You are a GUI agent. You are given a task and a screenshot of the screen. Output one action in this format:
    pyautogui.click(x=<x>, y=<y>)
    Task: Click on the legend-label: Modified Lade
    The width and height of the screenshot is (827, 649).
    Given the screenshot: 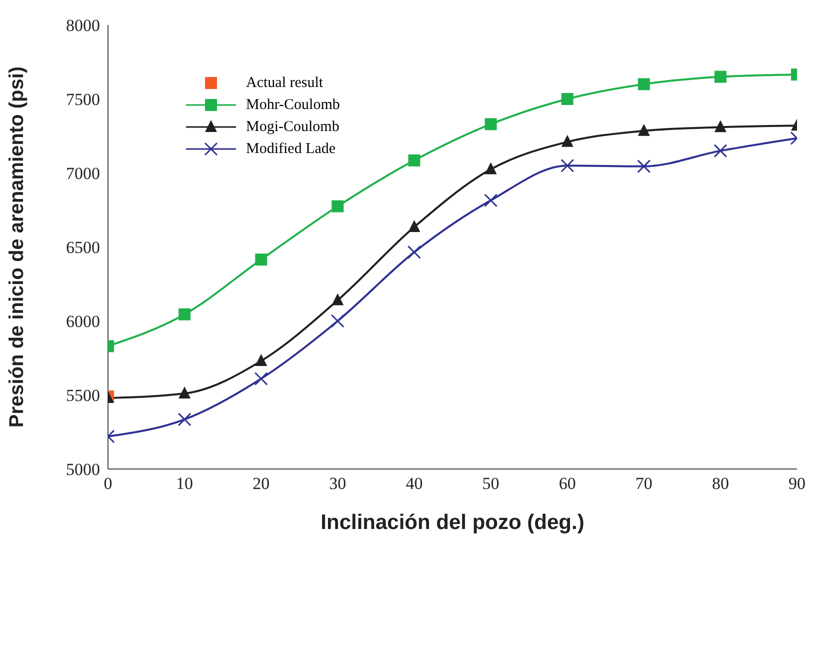 What is the action you would take?
    pyautogui.click(x=291, y=149)
    